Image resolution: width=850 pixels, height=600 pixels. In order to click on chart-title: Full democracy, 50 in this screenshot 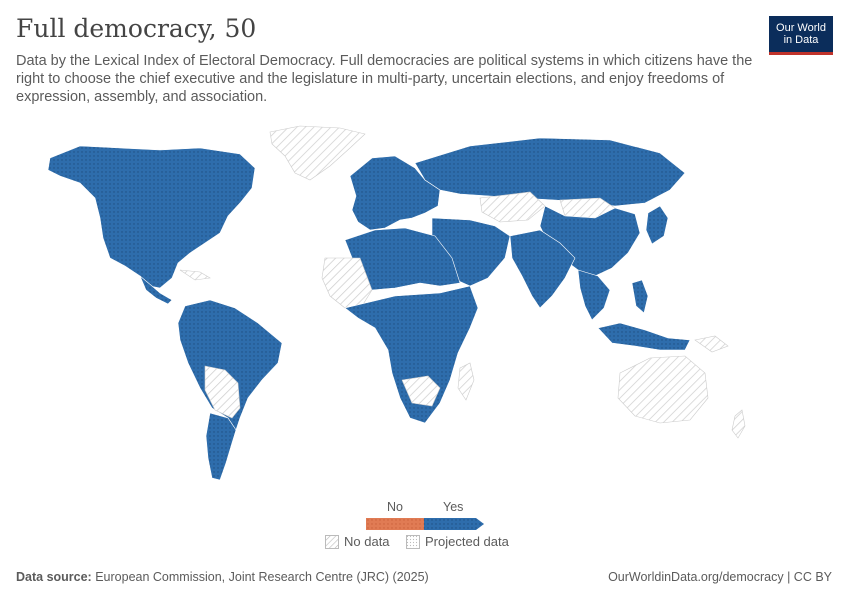, I will do `click(136, 28)`.